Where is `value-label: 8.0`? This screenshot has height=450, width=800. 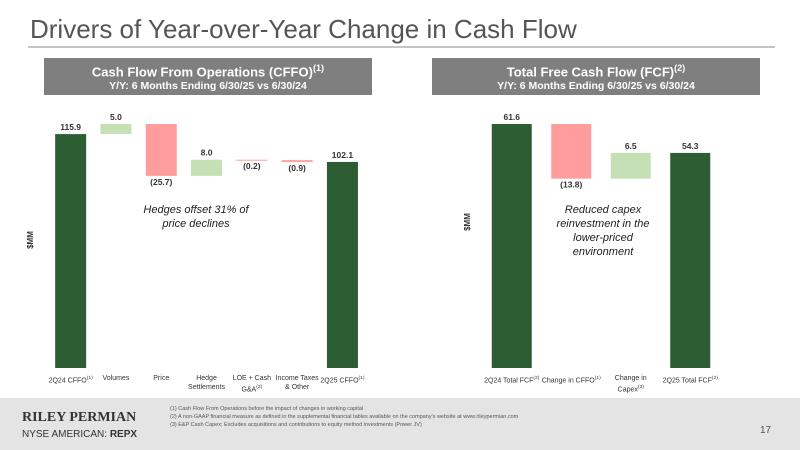 value-label: 8.0 is located at coordinates (207, 153).